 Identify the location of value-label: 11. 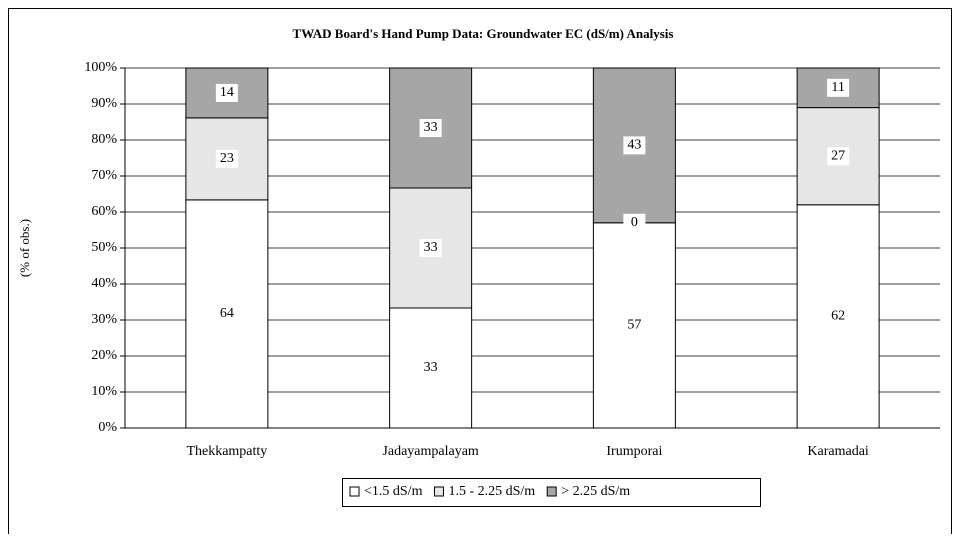
(837, 87).